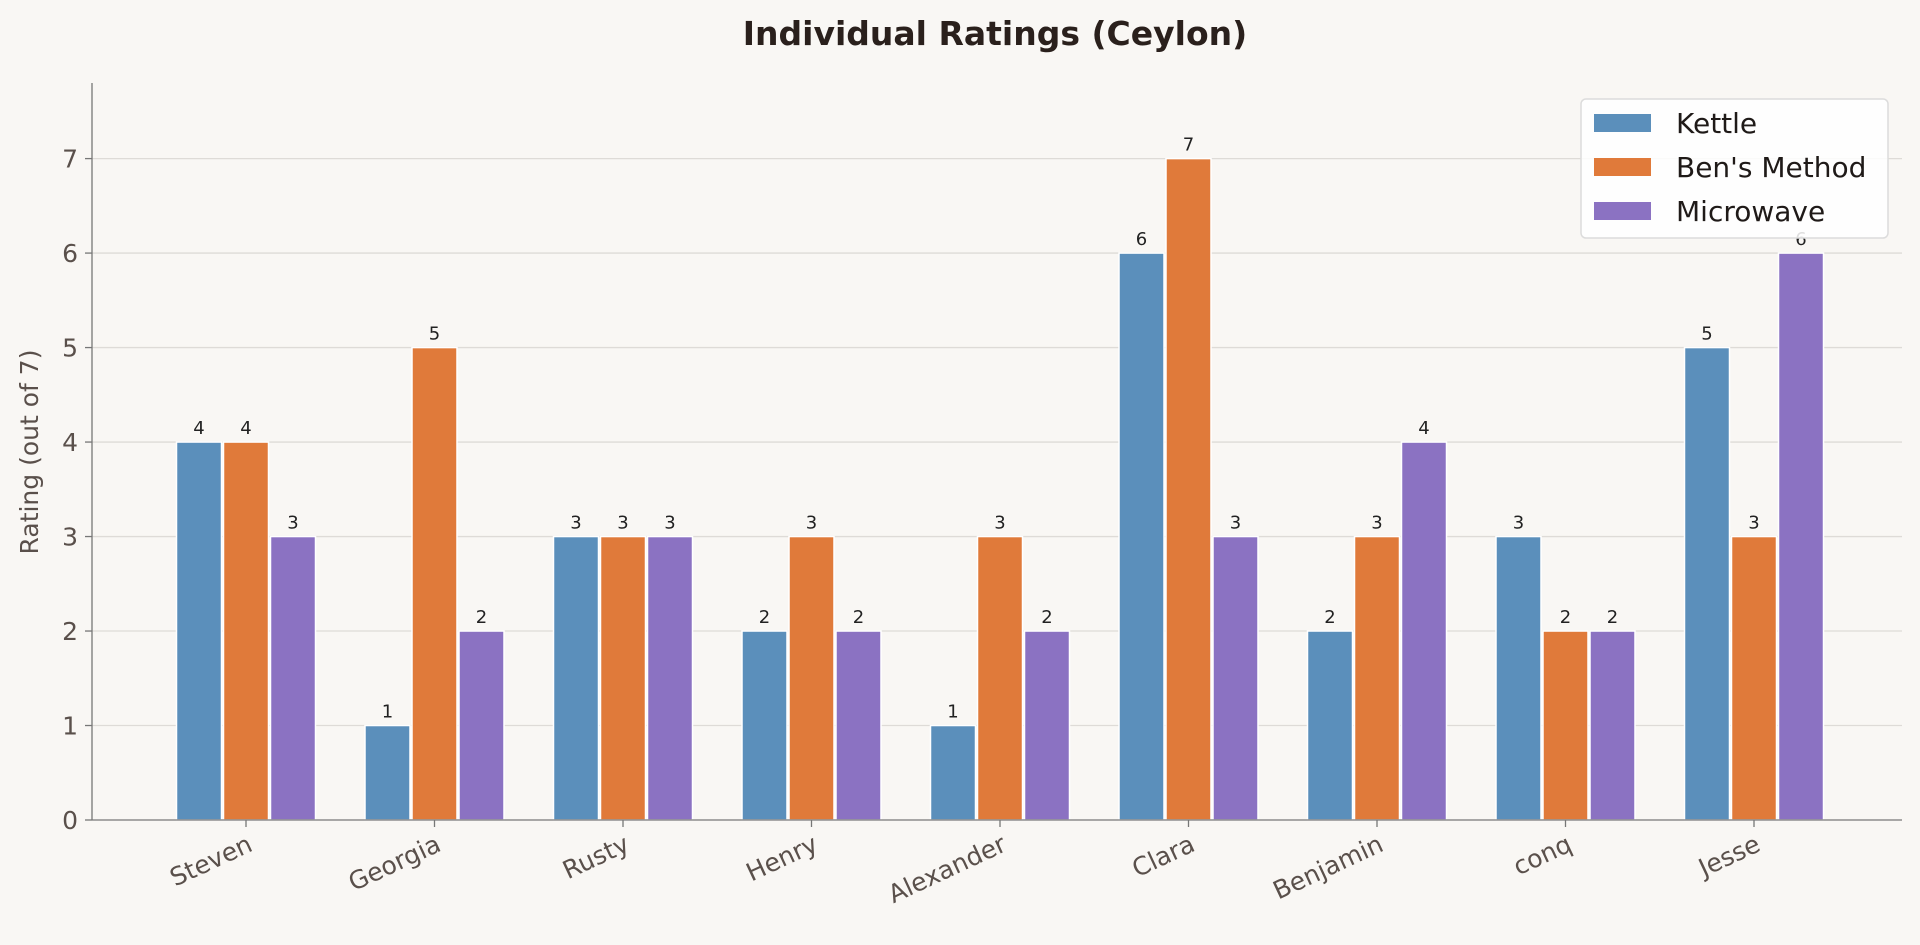  What do you see at coordinates (1163, 856) in the screenshot?
I see `x-tick-label: Clara` at bounding box center [1163, 856].